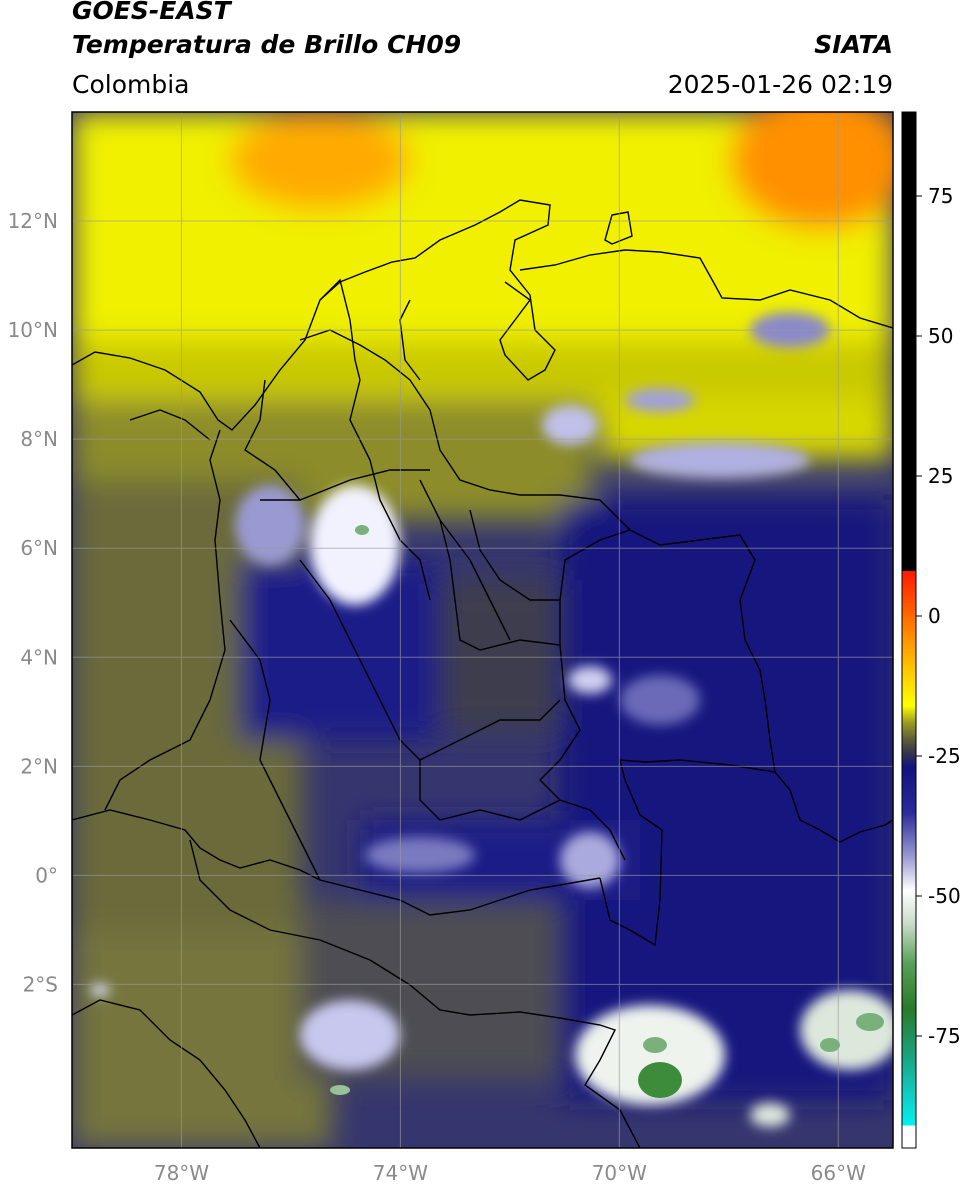 The width and height of the screenshot is (966, 1190). I want to click on product-title: Temperatura de Brillo CH09, so click(267, 44).